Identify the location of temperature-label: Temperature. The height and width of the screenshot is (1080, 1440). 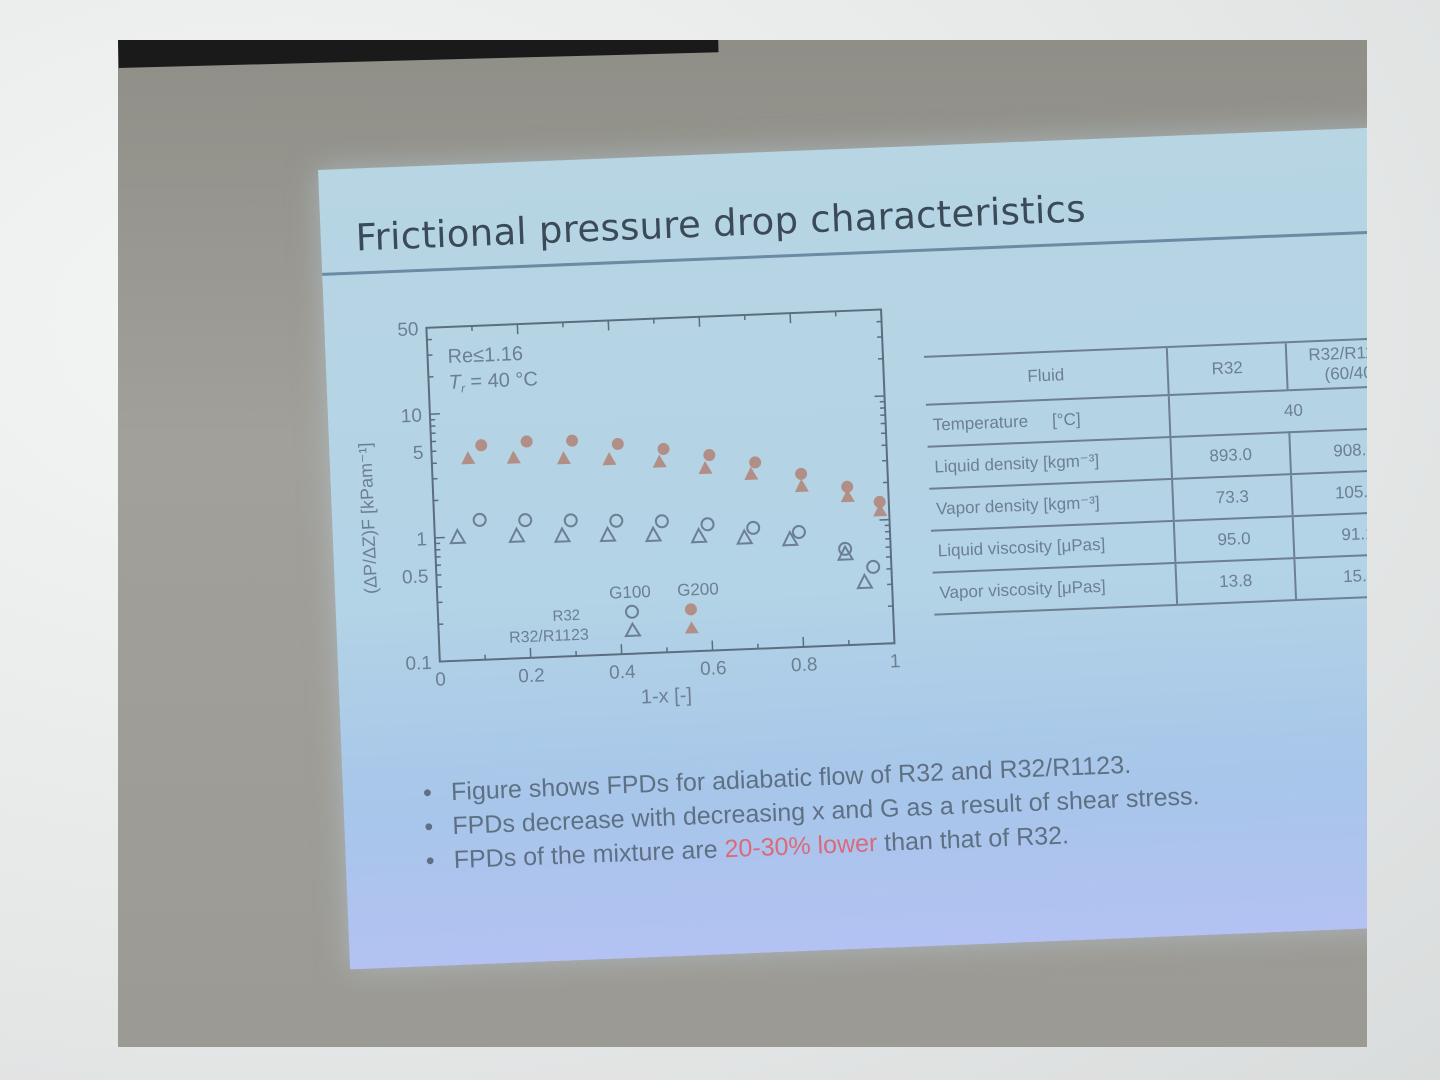
(980, 423).